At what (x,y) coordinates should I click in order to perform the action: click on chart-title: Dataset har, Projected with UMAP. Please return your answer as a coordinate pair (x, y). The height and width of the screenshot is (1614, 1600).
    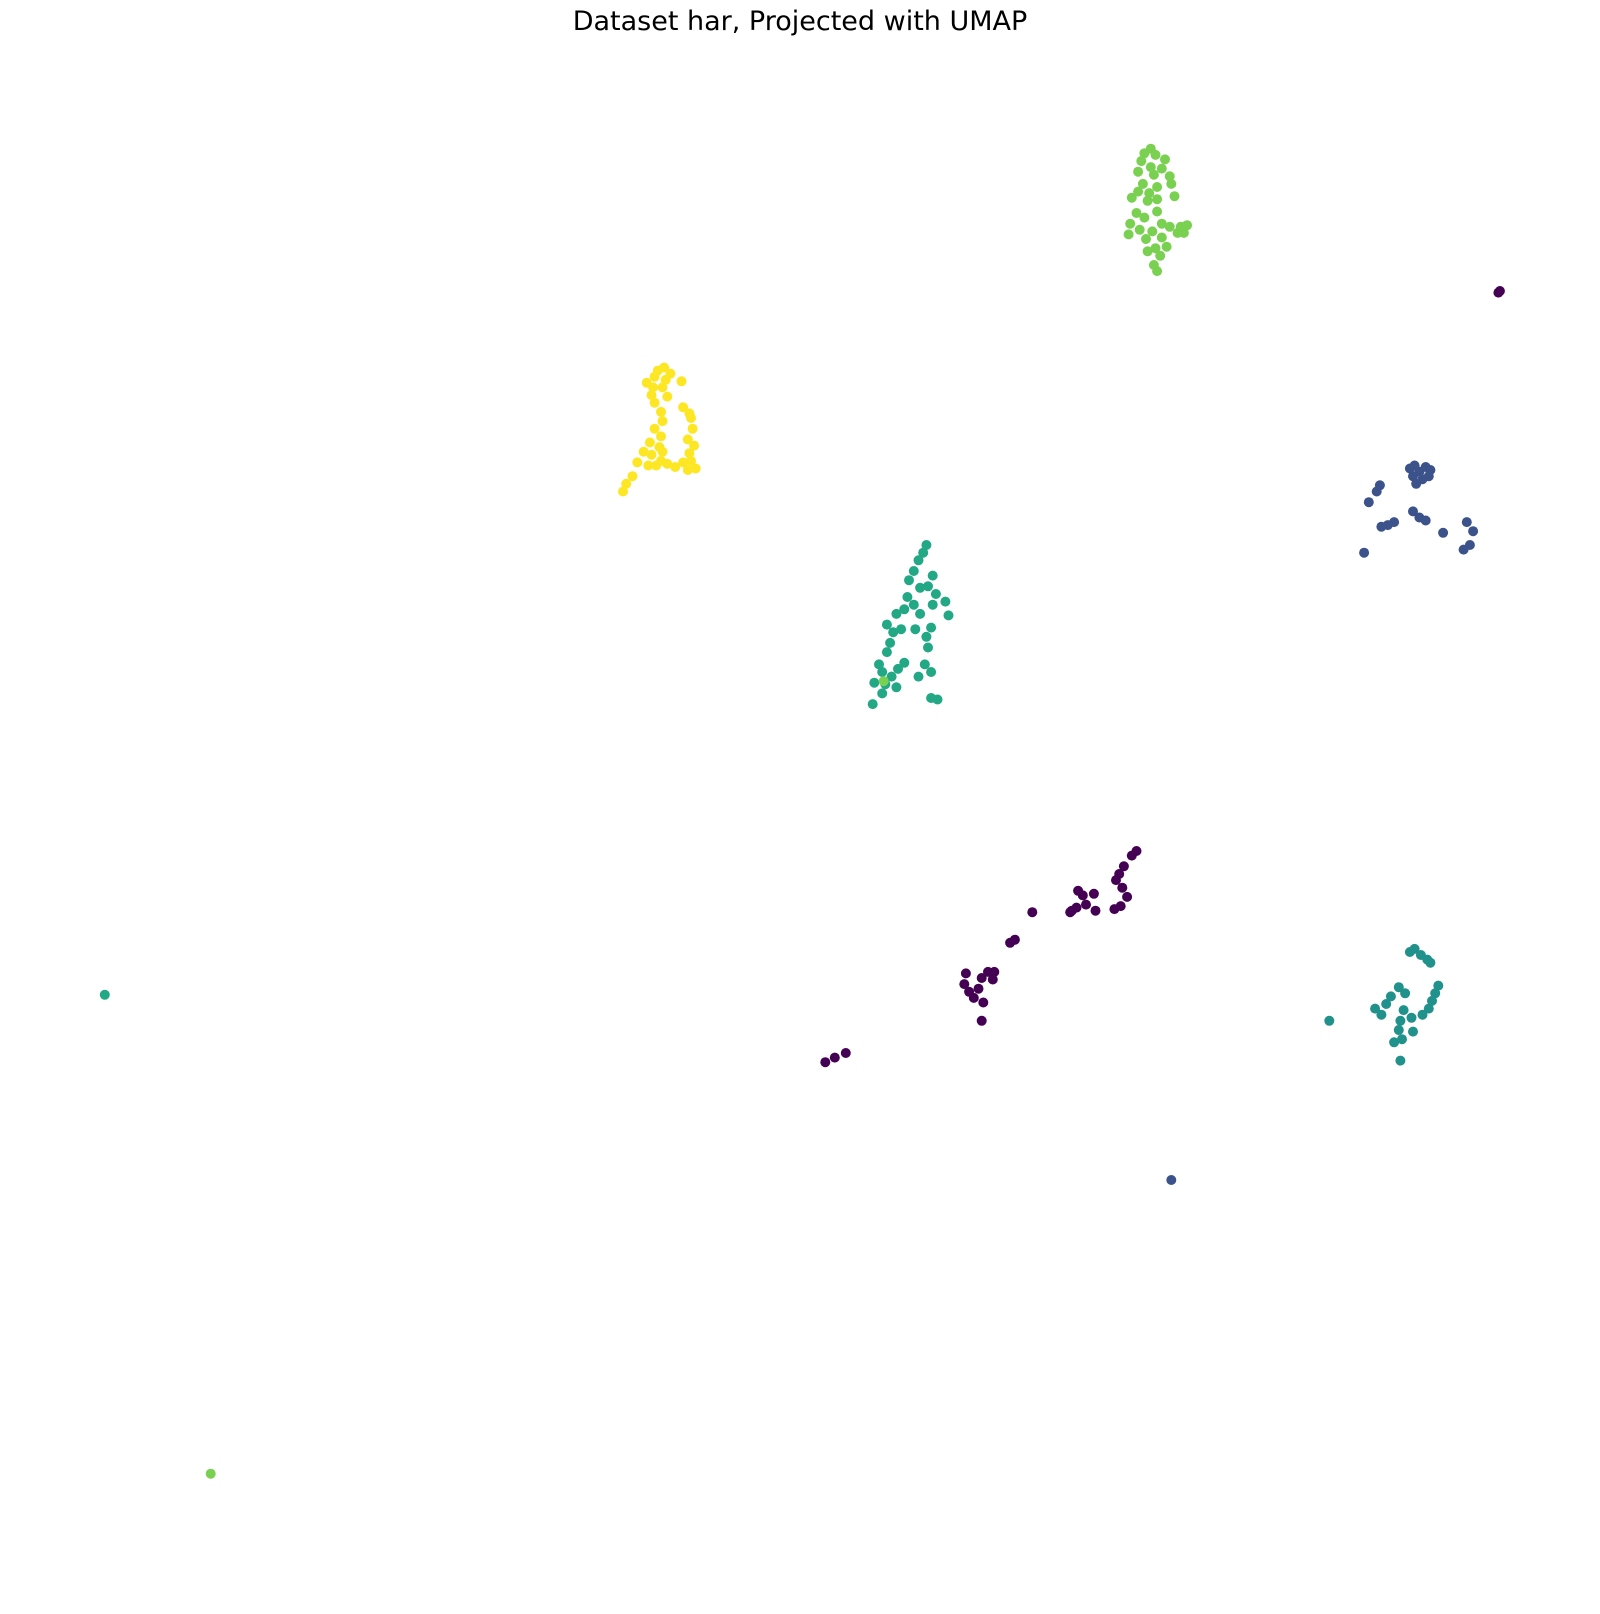
    Looking at the image, I should click on (800, 21).